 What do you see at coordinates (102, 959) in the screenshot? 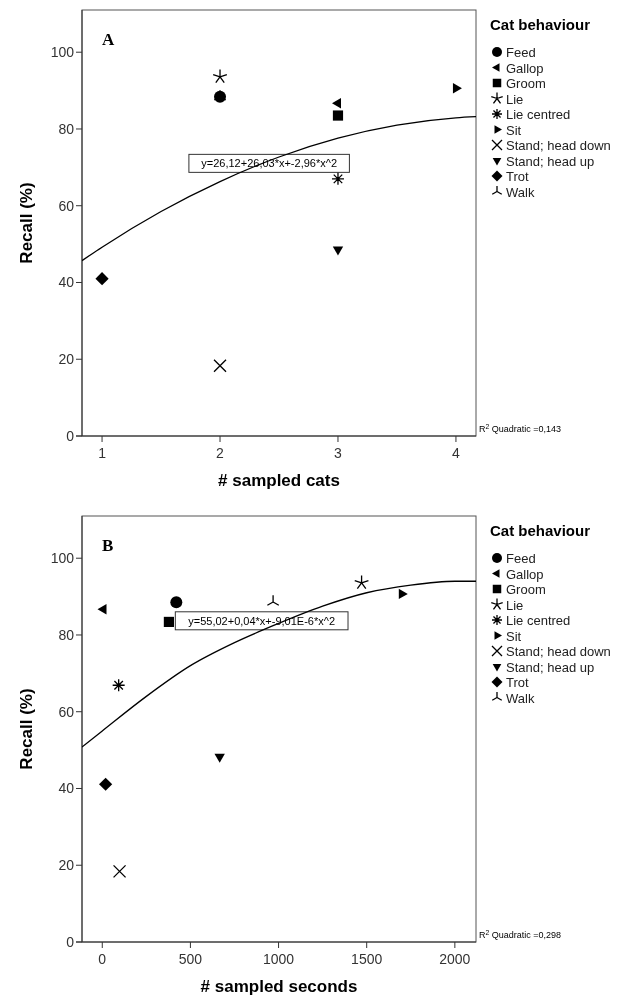
I see `x-tick-label: 0` at bounding box center [102, 959].